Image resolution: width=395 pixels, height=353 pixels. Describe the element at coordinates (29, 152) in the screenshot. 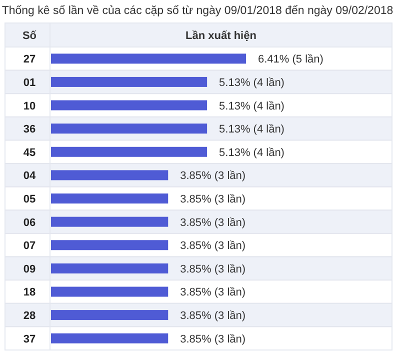

I see `y-tick-label: 45` at that location.